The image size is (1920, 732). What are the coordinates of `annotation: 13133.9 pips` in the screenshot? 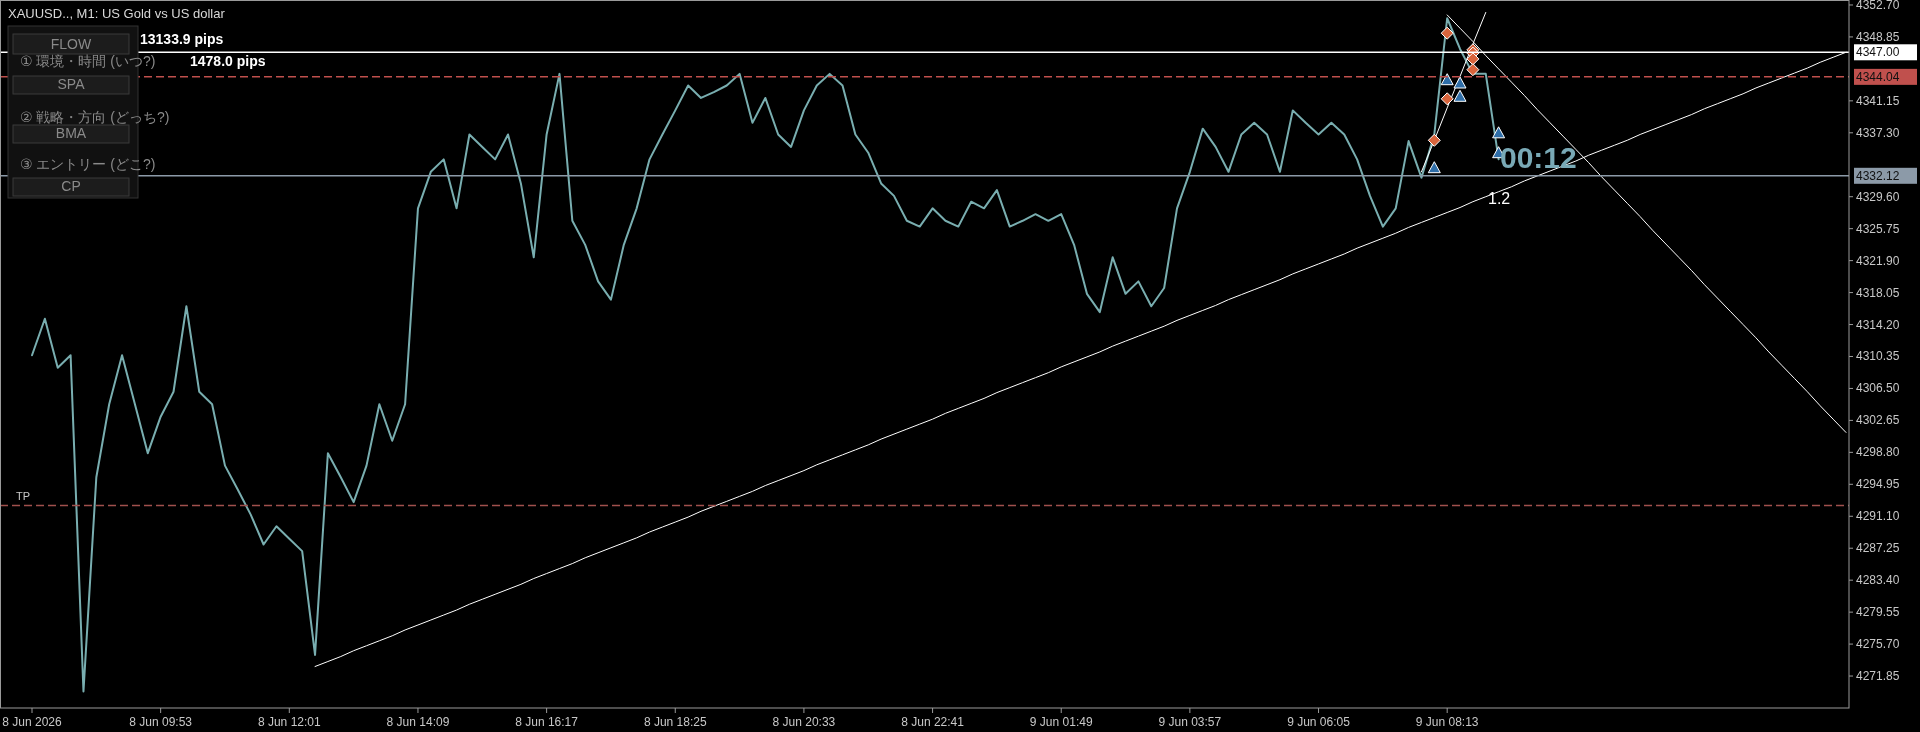 It's located at (182, 39).